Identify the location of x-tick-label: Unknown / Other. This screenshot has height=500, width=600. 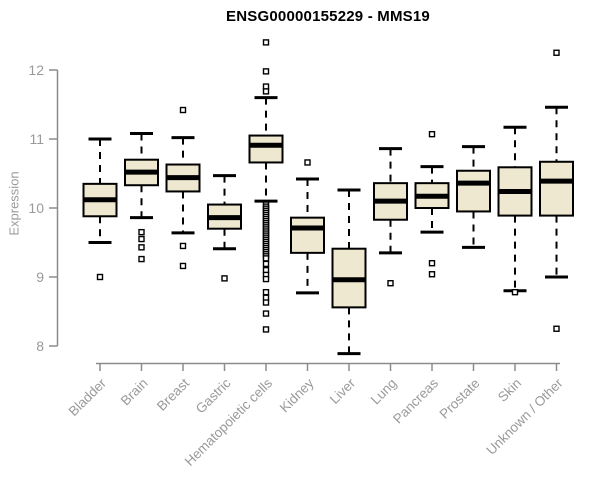
(524, 416).